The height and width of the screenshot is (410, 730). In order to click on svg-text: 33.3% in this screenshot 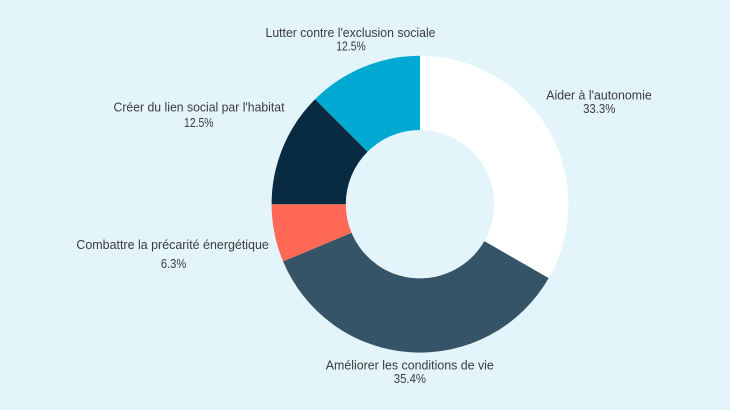, I will do `click(599, 109)`.